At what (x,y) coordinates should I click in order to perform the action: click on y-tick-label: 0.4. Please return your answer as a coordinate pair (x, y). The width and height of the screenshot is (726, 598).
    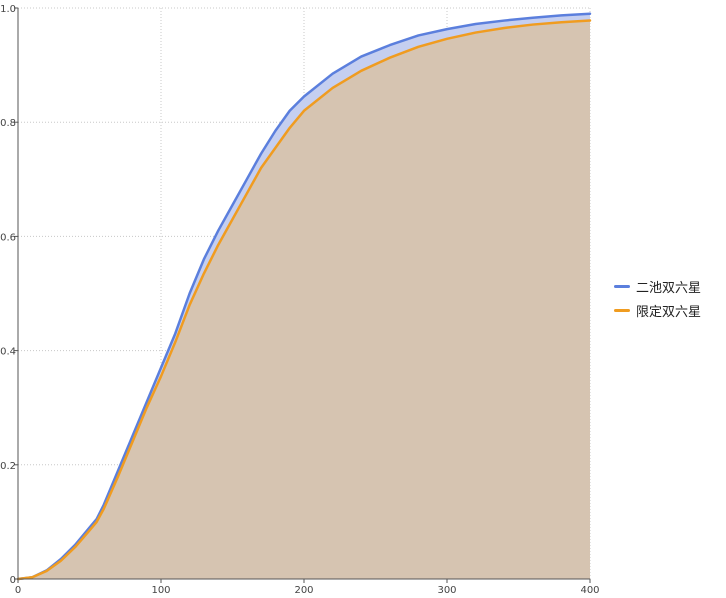
    Looking at the image, I should click on (8, 352).